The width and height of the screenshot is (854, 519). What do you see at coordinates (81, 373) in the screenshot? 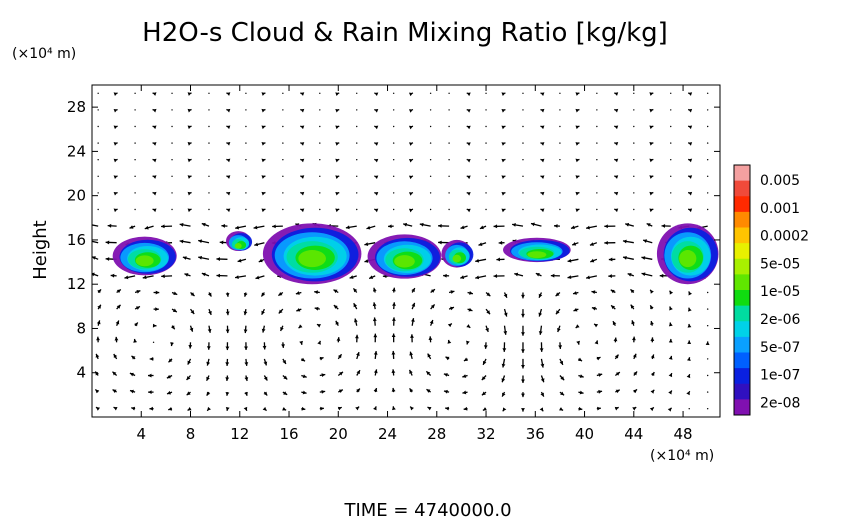
I see `y-tick-label: 4` at bounding box center [81, 373].